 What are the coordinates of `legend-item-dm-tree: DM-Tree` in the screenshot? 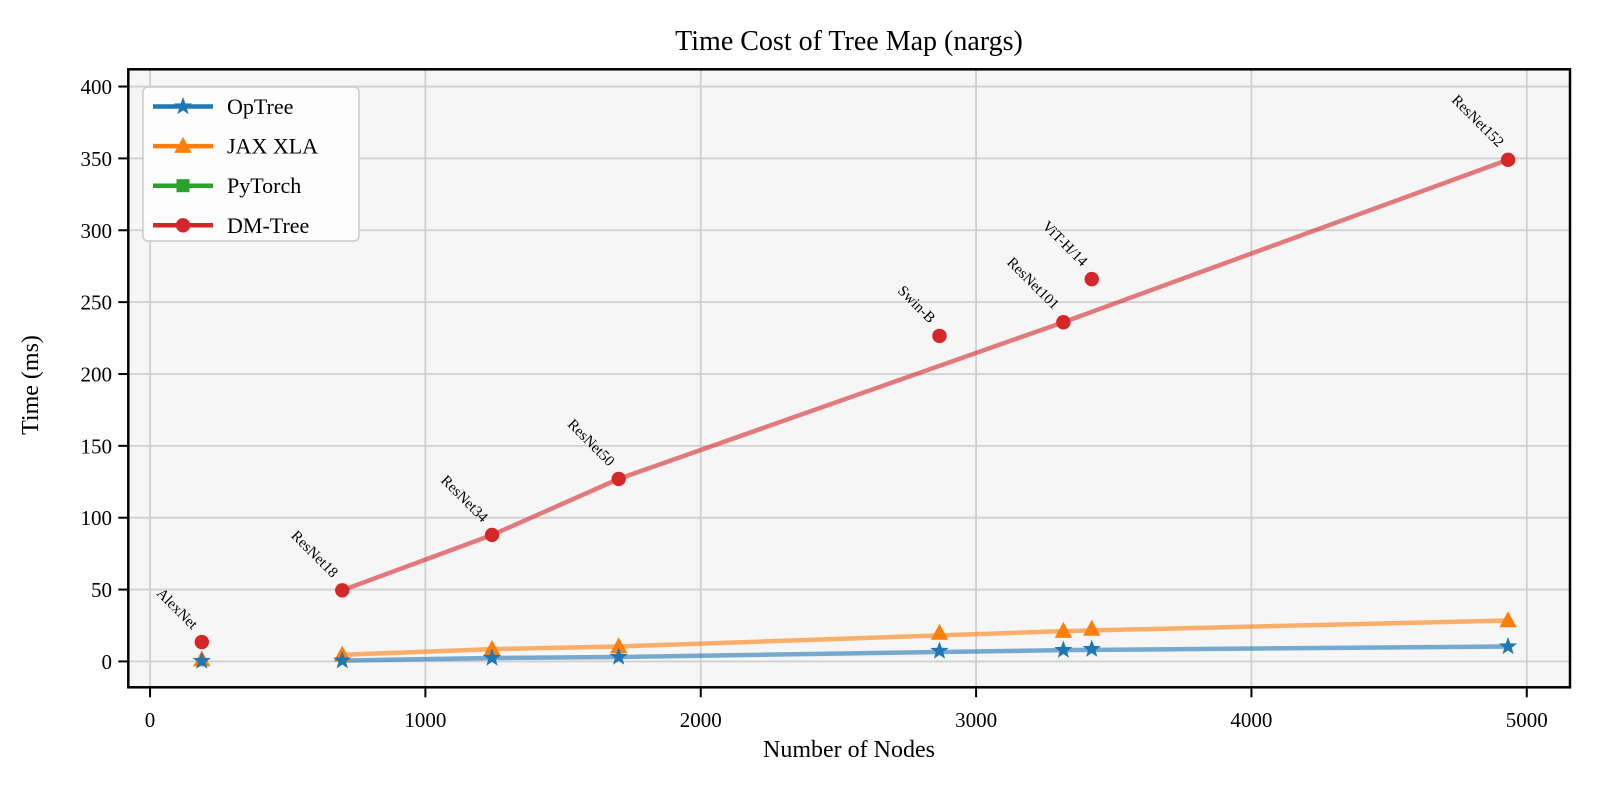 It's located at (231, 225).